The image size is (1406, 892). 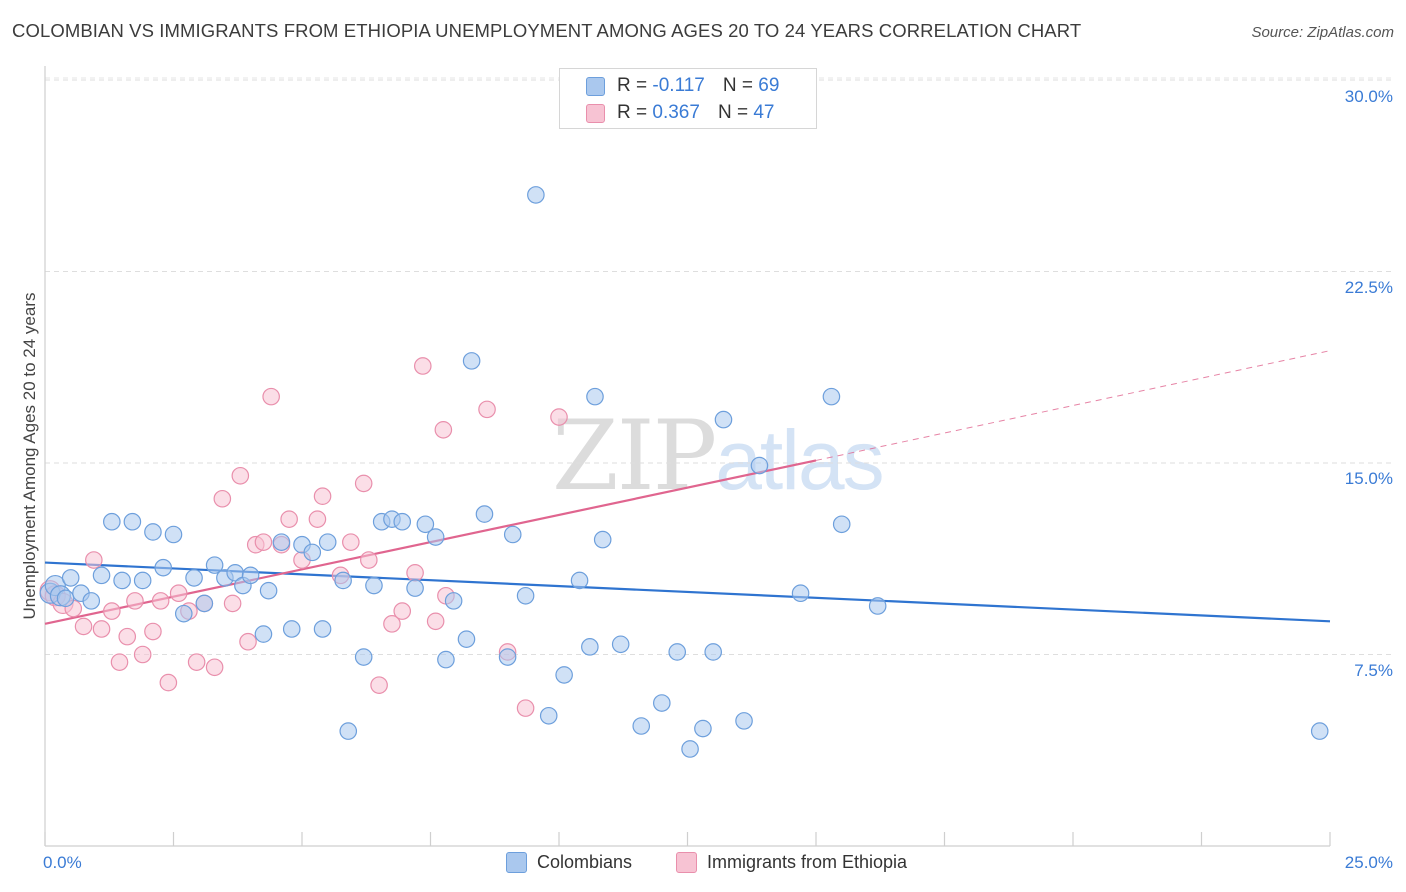 I want to click on r-value: 0.367, so click(x=676, y=112).